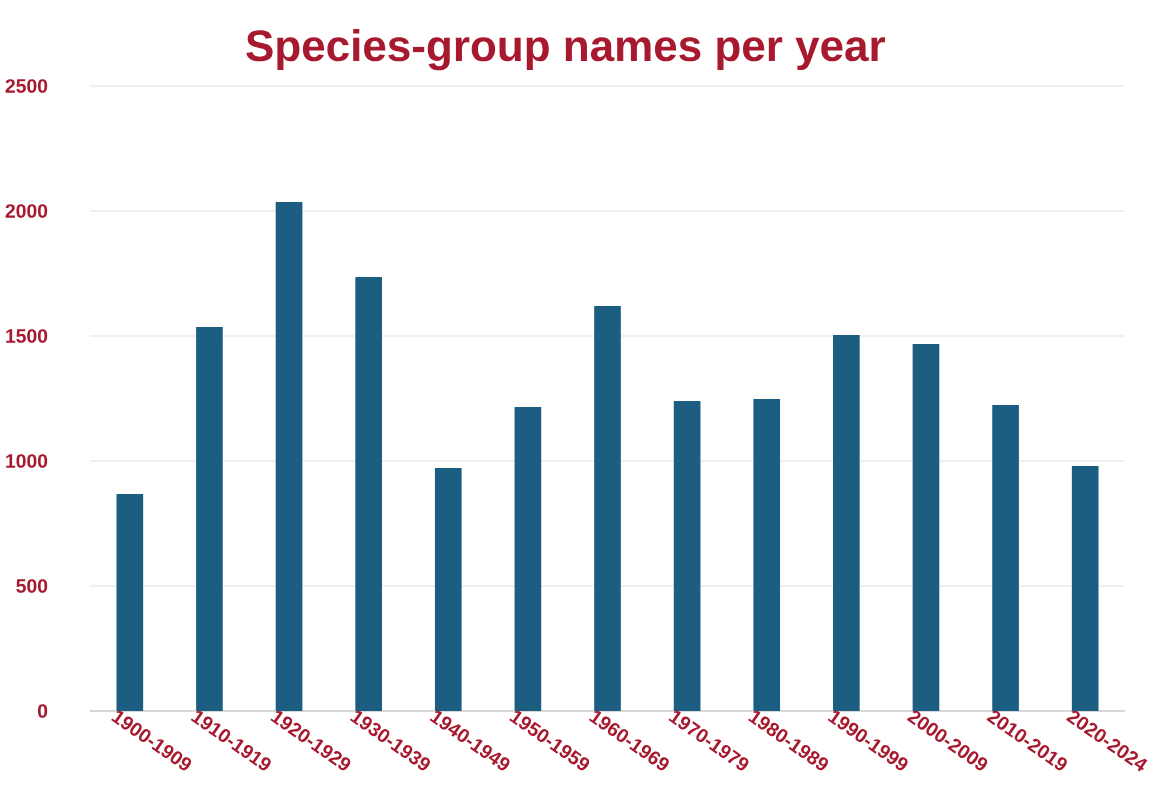 The width and height of the screenshot is (1160, 799). Describe the element at coordinates (32, 586) in the screenshot. I see `y-tick-label: 500` at that location.